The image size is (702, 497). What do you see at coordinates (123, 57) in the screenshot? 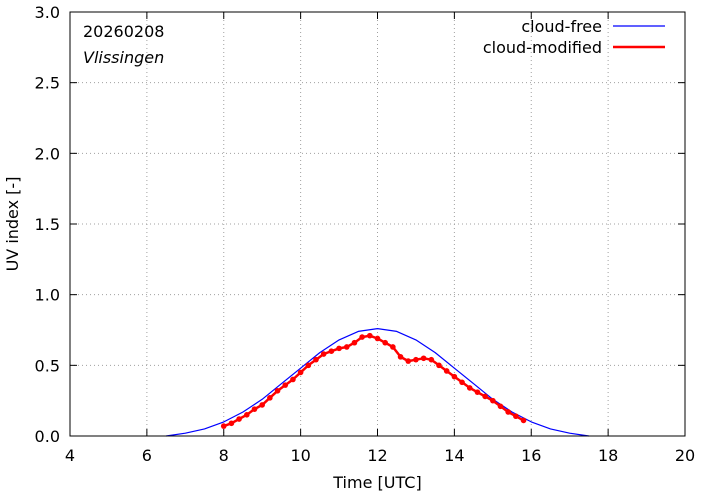
I see `location-annotation: Vlissingen` at bounding box center [123, 57].